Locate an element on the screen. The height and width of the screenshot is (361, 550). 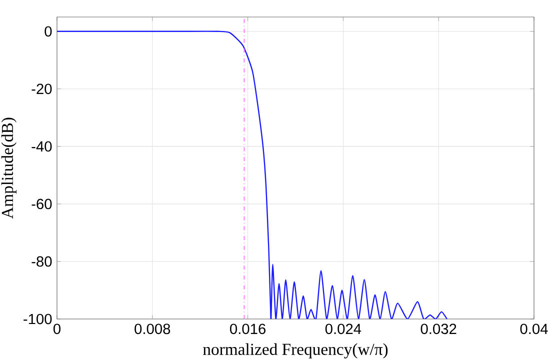
y-tick-label: 0 is located at coordinates (48, 31).